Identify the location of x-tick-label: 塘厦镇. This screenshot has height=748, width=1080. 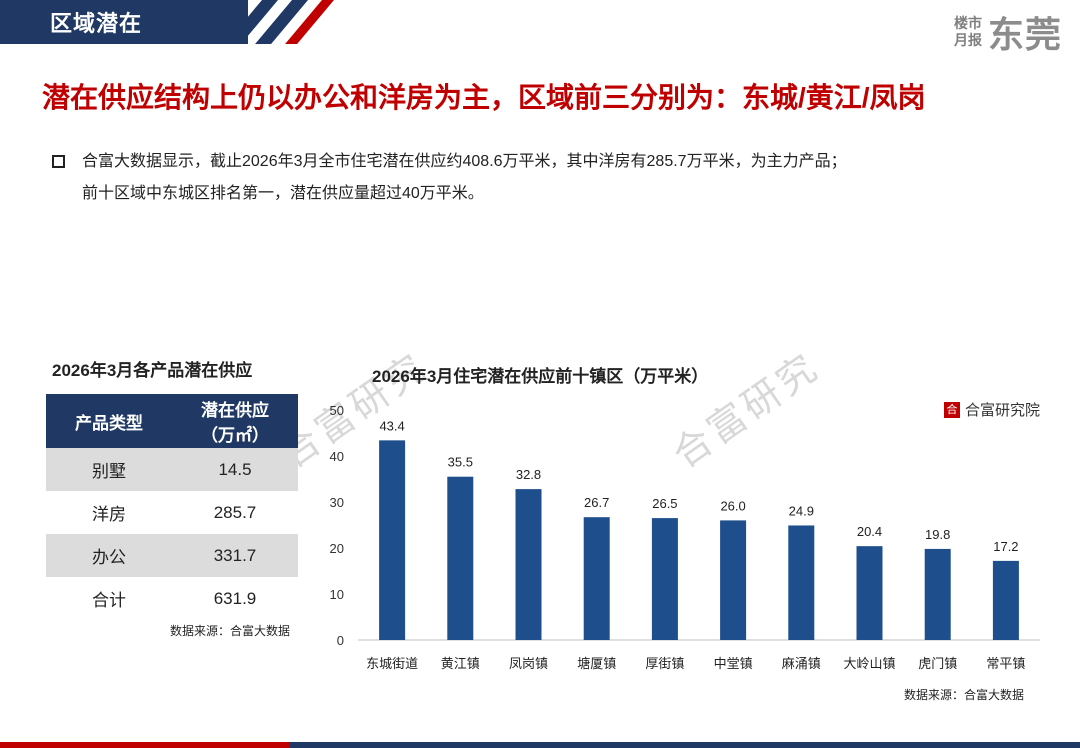
(596, 663).